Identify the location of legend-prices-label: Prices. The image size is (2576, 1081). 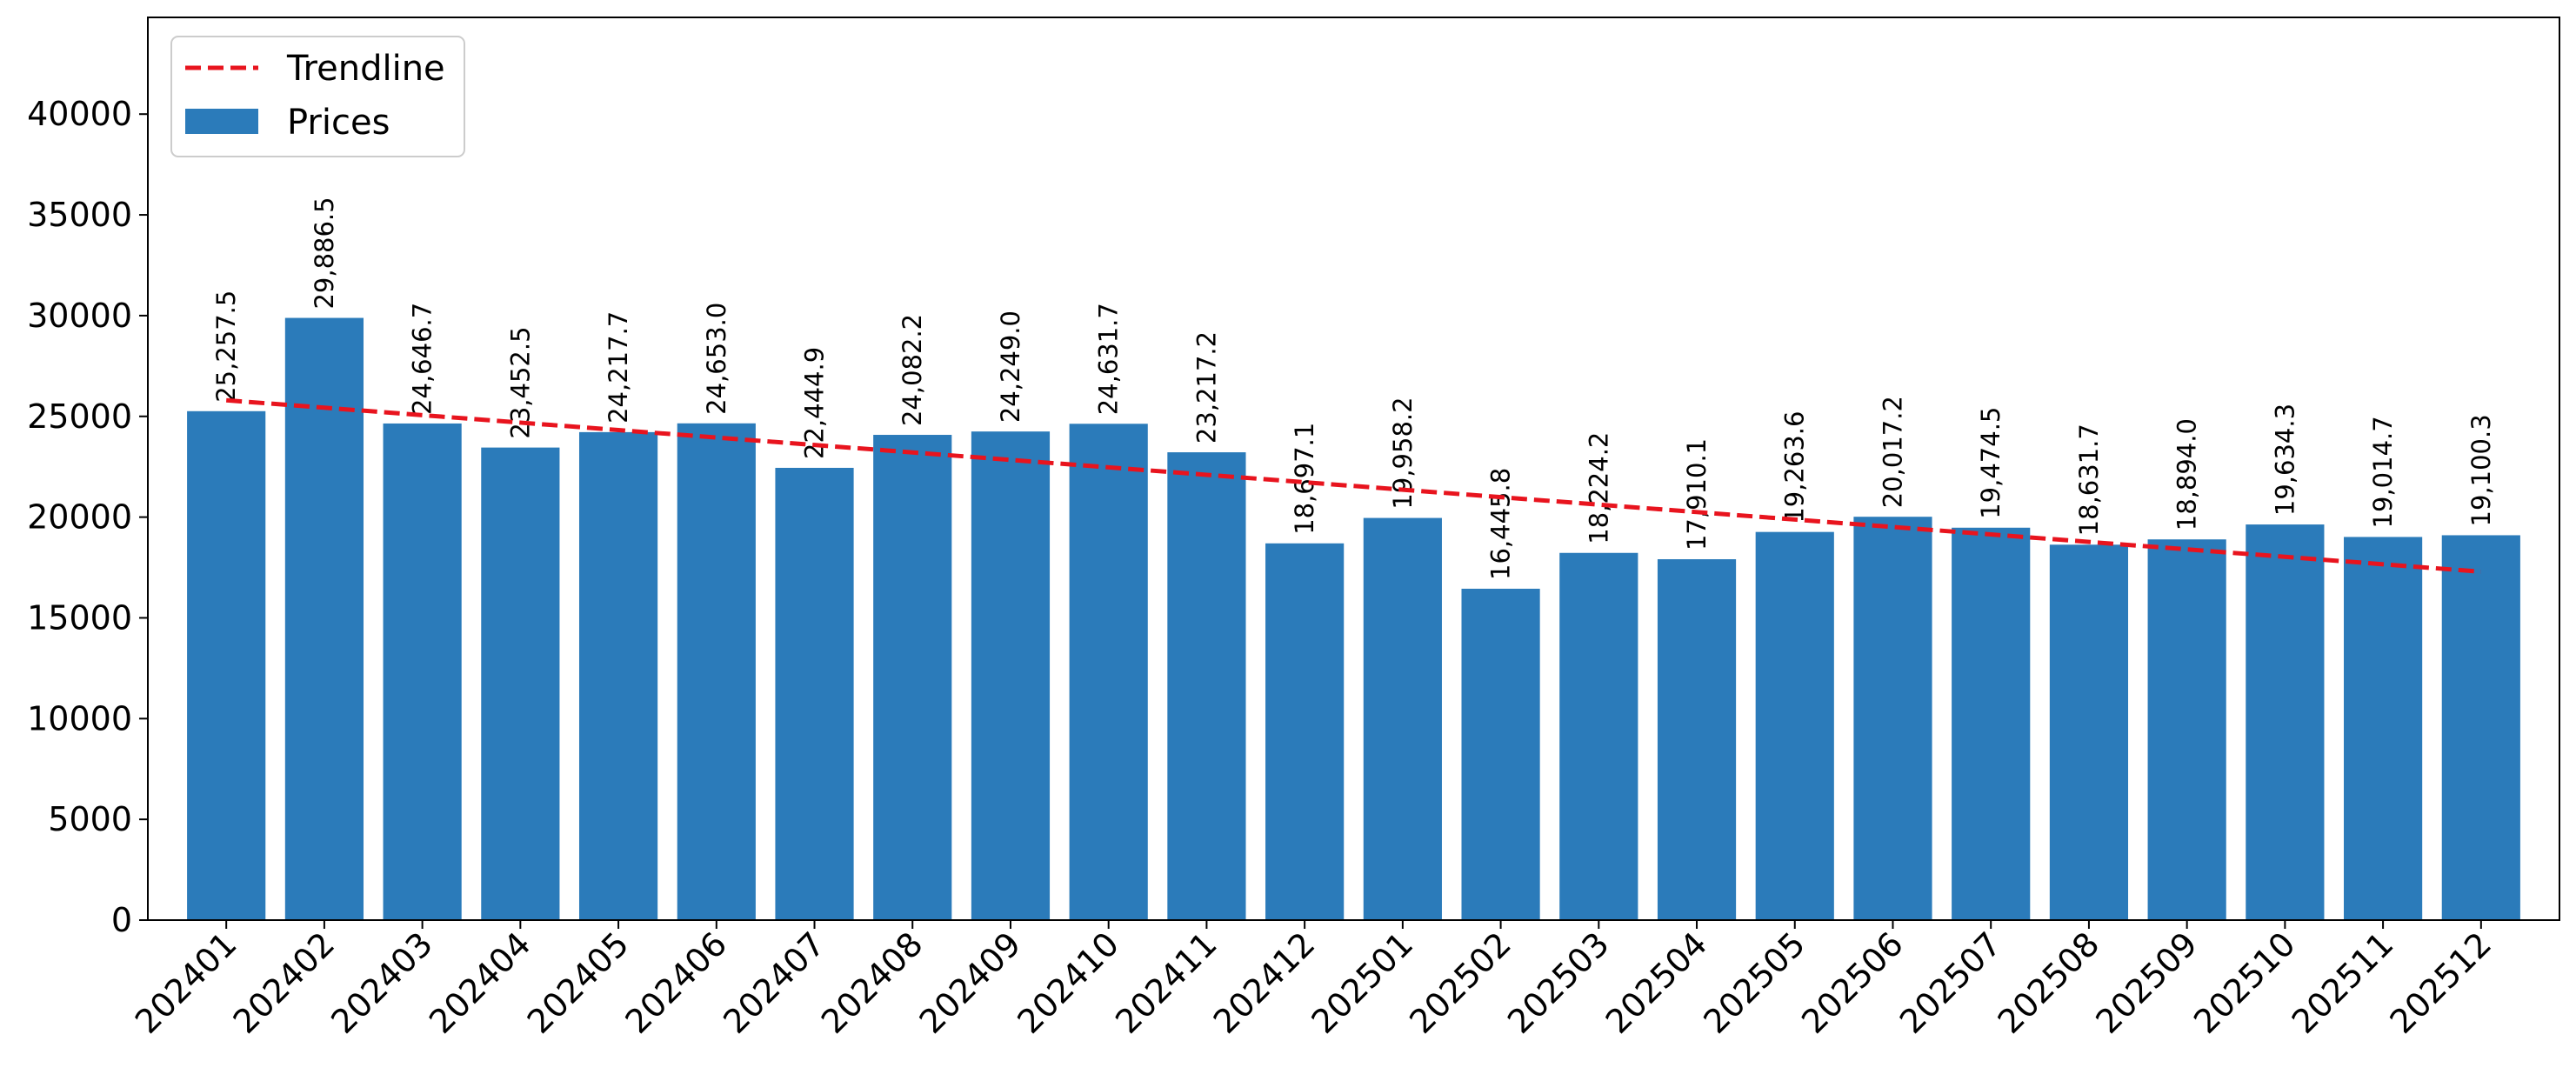
(338, 123).